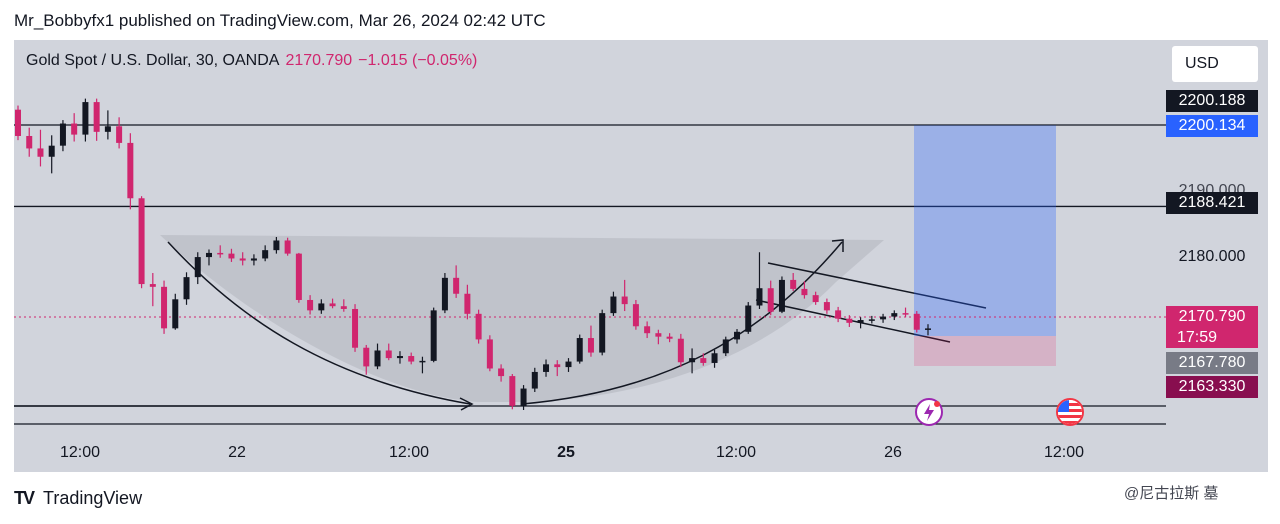 The height and width of the screenshot is (524, 1280). I want to click on bar-countdown: 17:59, so click(1197, 337).